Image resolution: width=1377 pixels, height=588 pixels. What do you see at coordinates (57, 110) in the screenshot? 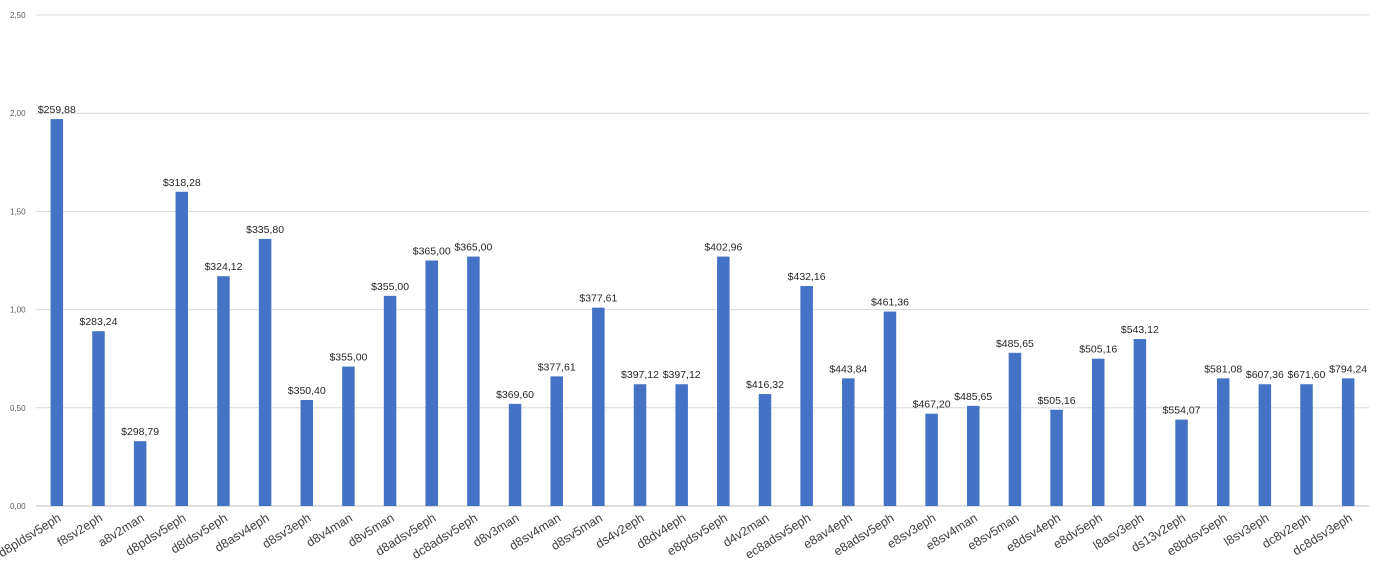
I see `data-label: $259,88` at bounding box center [57, 110].